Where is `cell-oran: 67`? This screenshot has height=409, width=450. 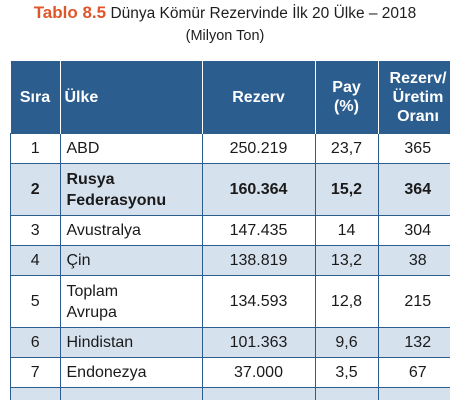
cell-oran: 67 is located at coordinates (413, 372).